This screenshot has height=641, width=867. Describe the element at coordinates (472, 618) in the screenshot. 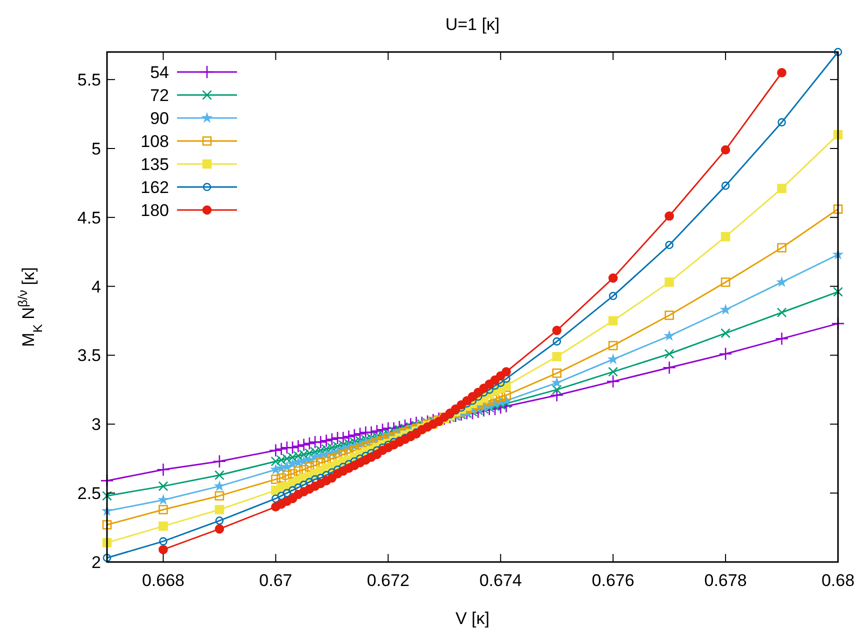

I see `x-axis-title: V [κ]` at that location.